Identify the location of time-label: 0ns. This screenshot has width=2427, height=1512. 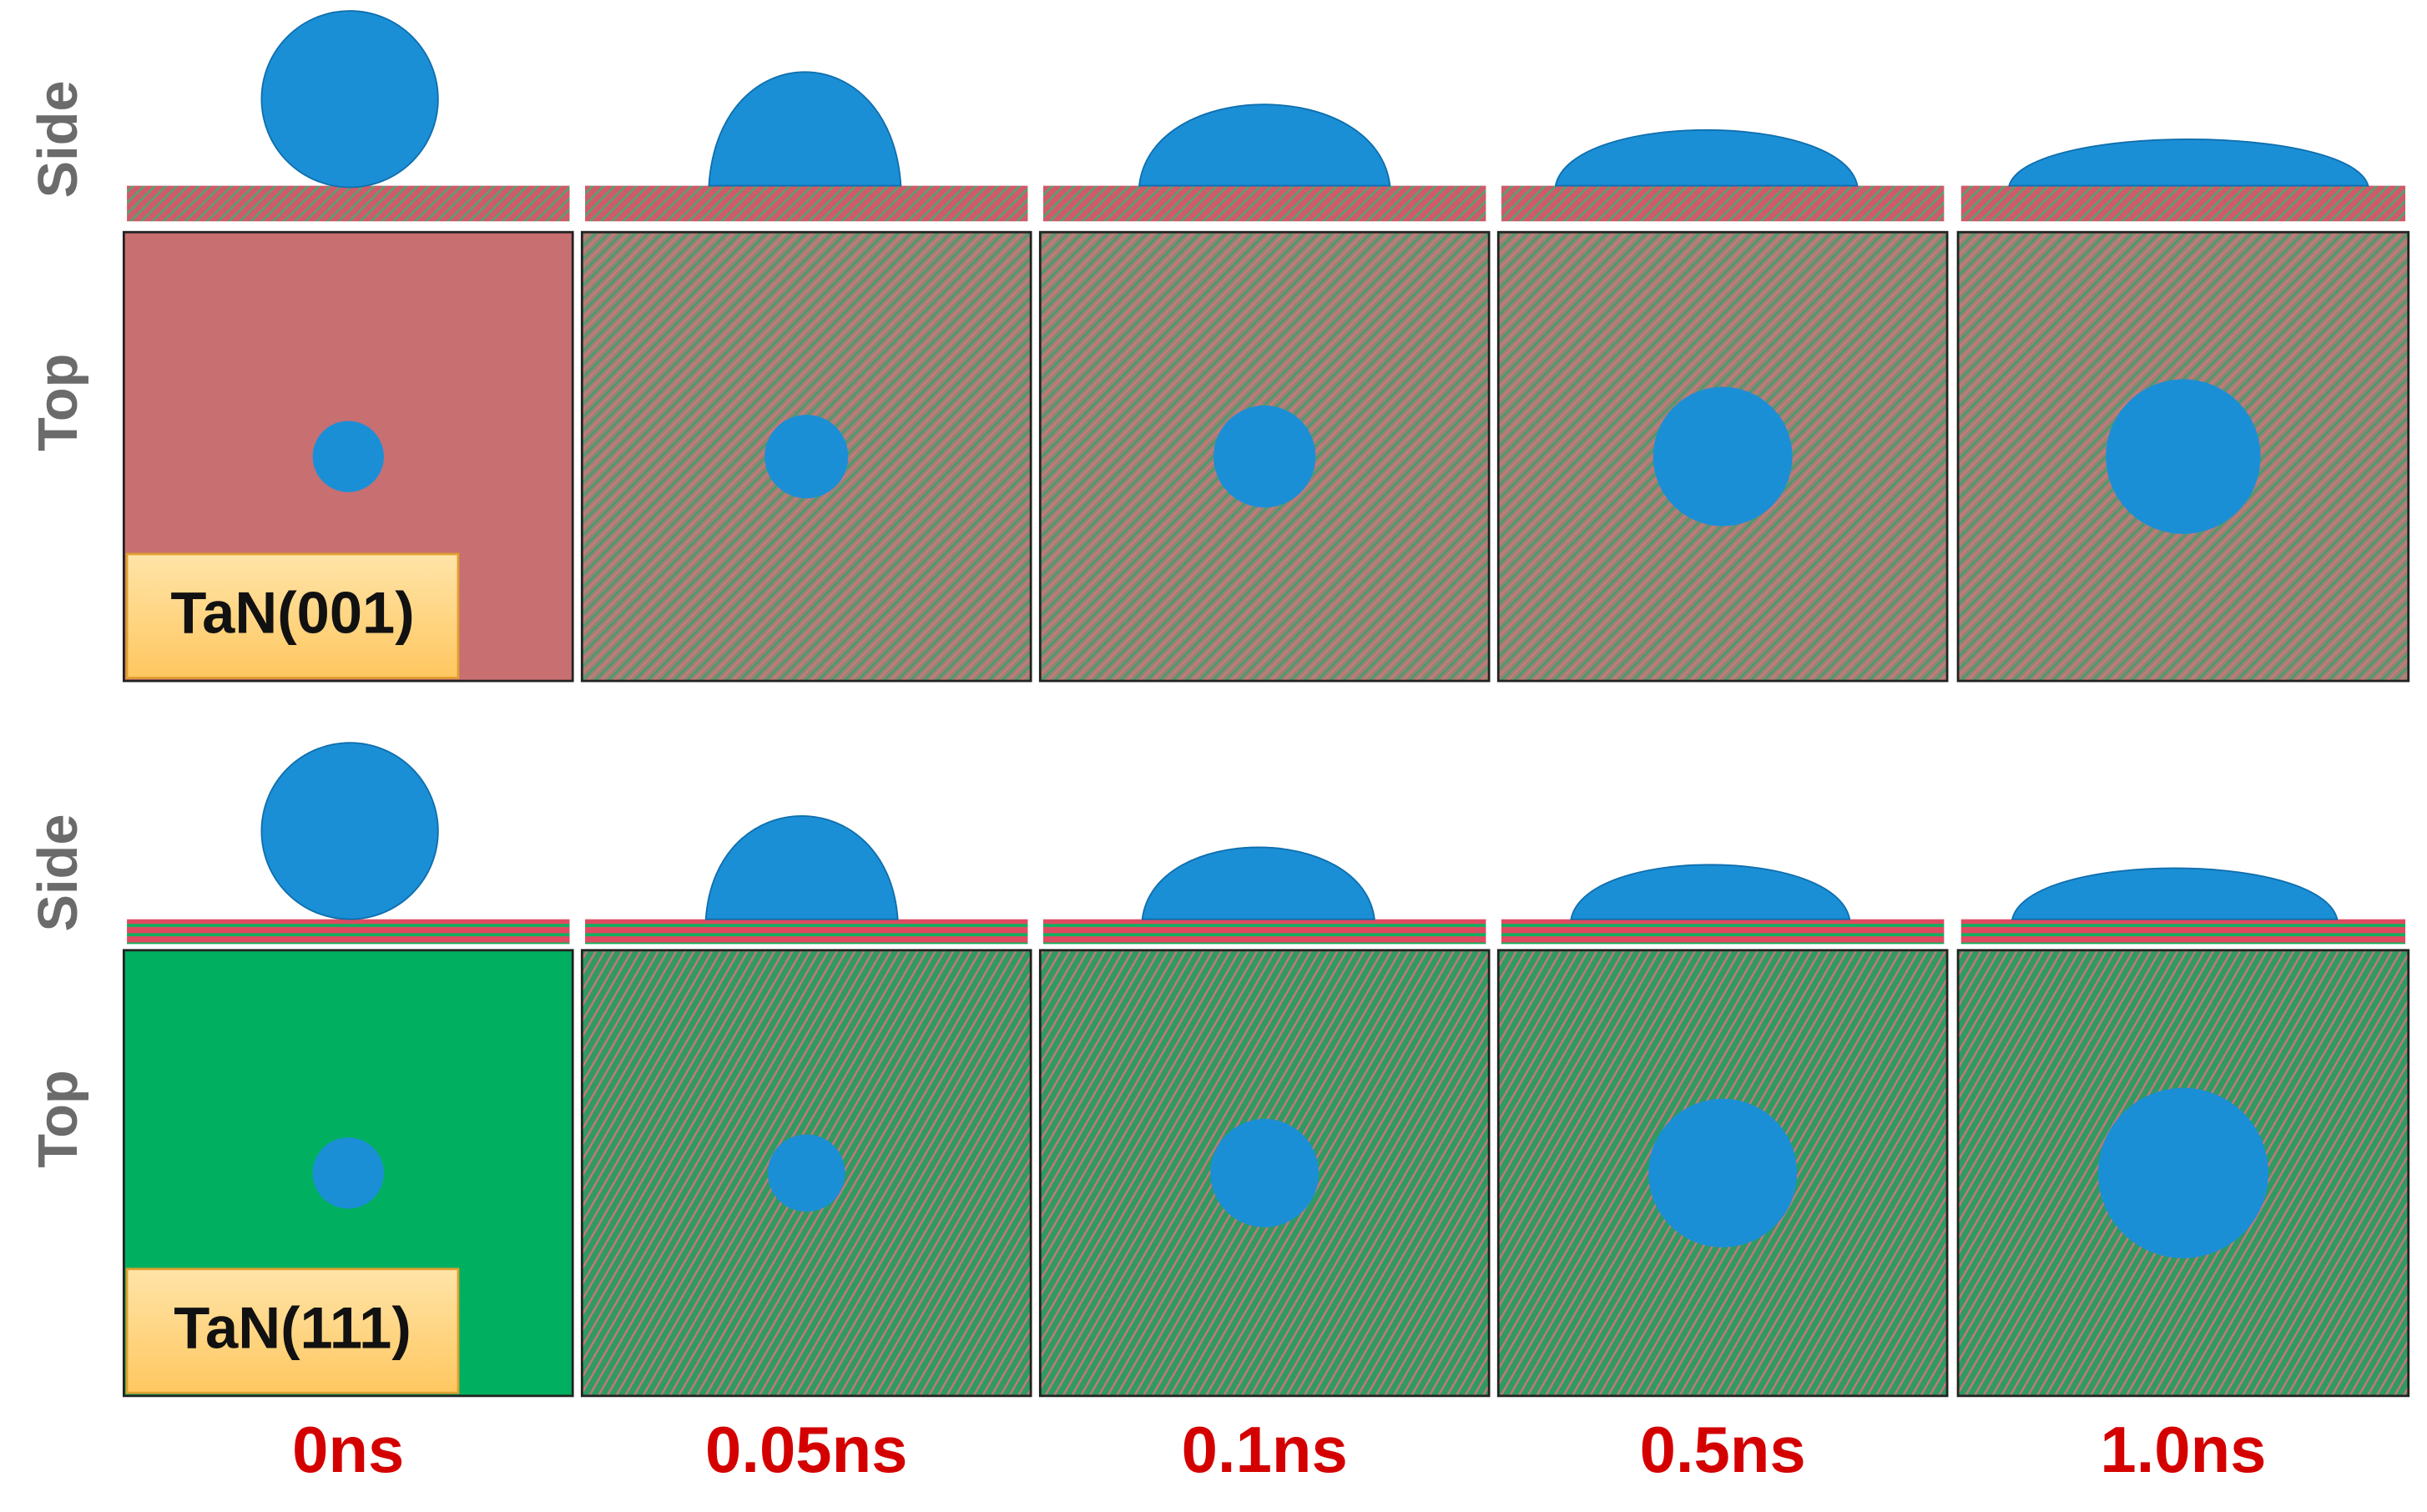
(348, 1449).